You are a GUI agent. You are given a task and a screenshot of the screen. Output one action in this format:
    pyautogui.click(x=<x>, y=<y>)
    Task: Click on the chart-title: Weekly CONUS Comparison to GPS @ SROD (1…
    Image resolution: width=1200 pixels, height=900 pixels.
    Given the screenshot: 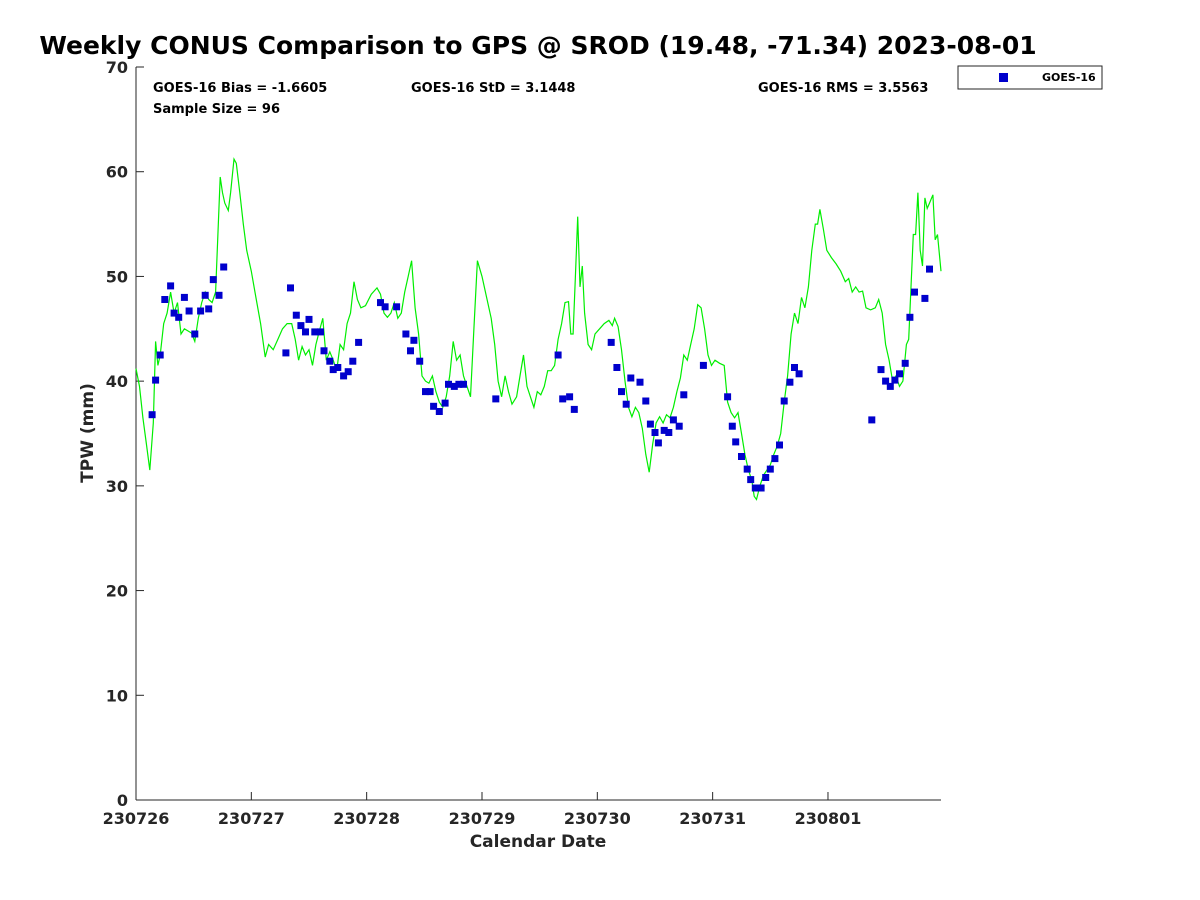 What is the action you would take?
    pyautogui.click(x=537, y=45)
    